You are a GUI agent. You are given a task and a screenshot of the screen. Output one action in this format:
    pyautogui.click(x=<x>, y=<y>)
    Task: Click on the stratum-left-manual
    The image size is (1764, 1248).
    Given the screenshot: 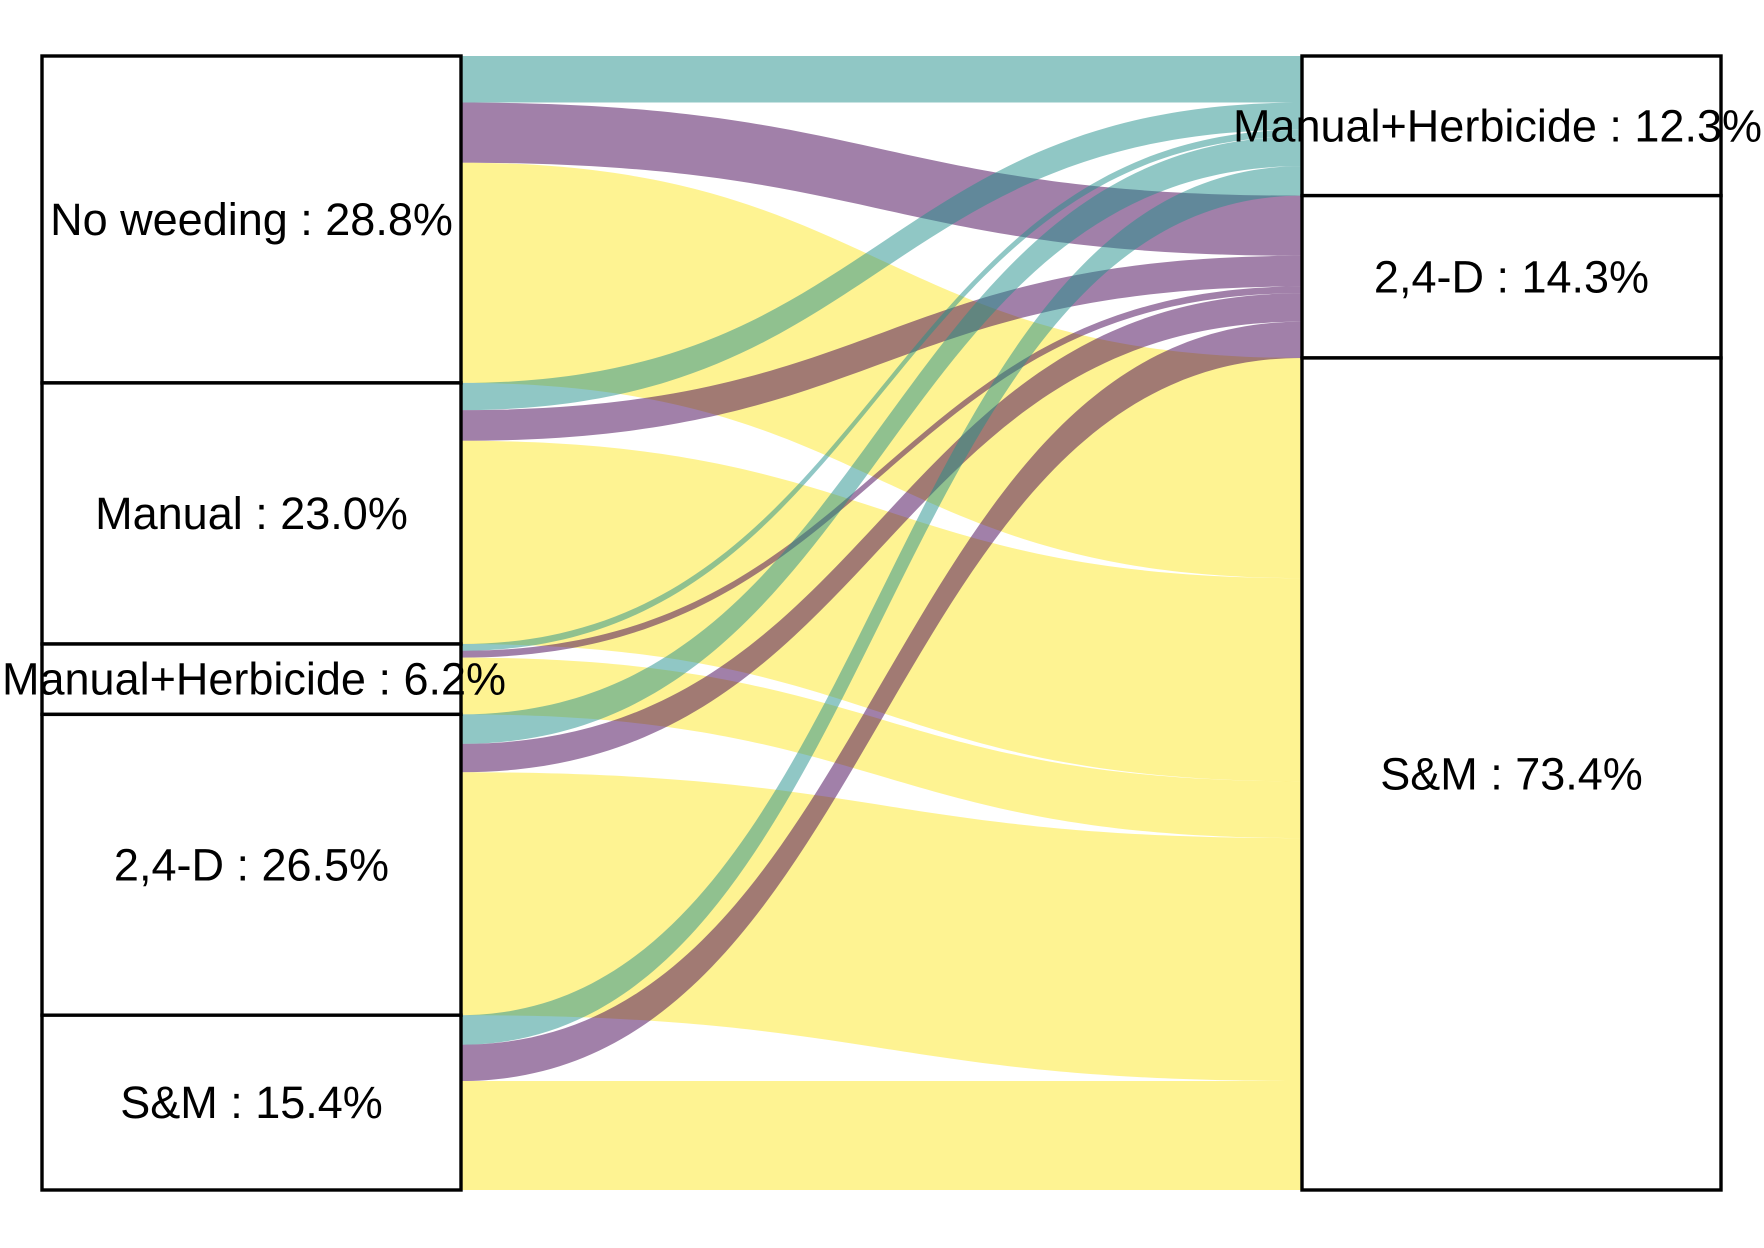 What is the action you would take?
    pyautogui.click(x=251, y=513)
    